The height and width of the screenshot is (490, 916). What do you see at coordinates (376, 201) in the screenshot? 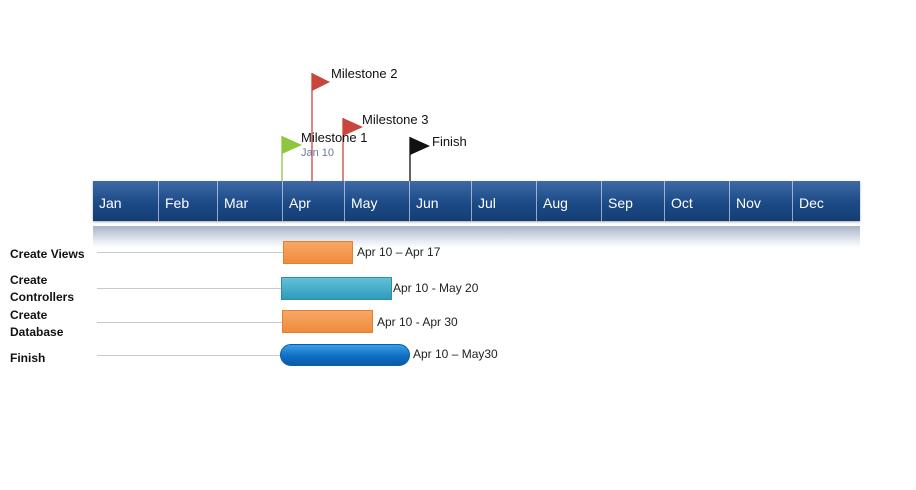
I see `month-may: May` at bounding box center [376, 201].